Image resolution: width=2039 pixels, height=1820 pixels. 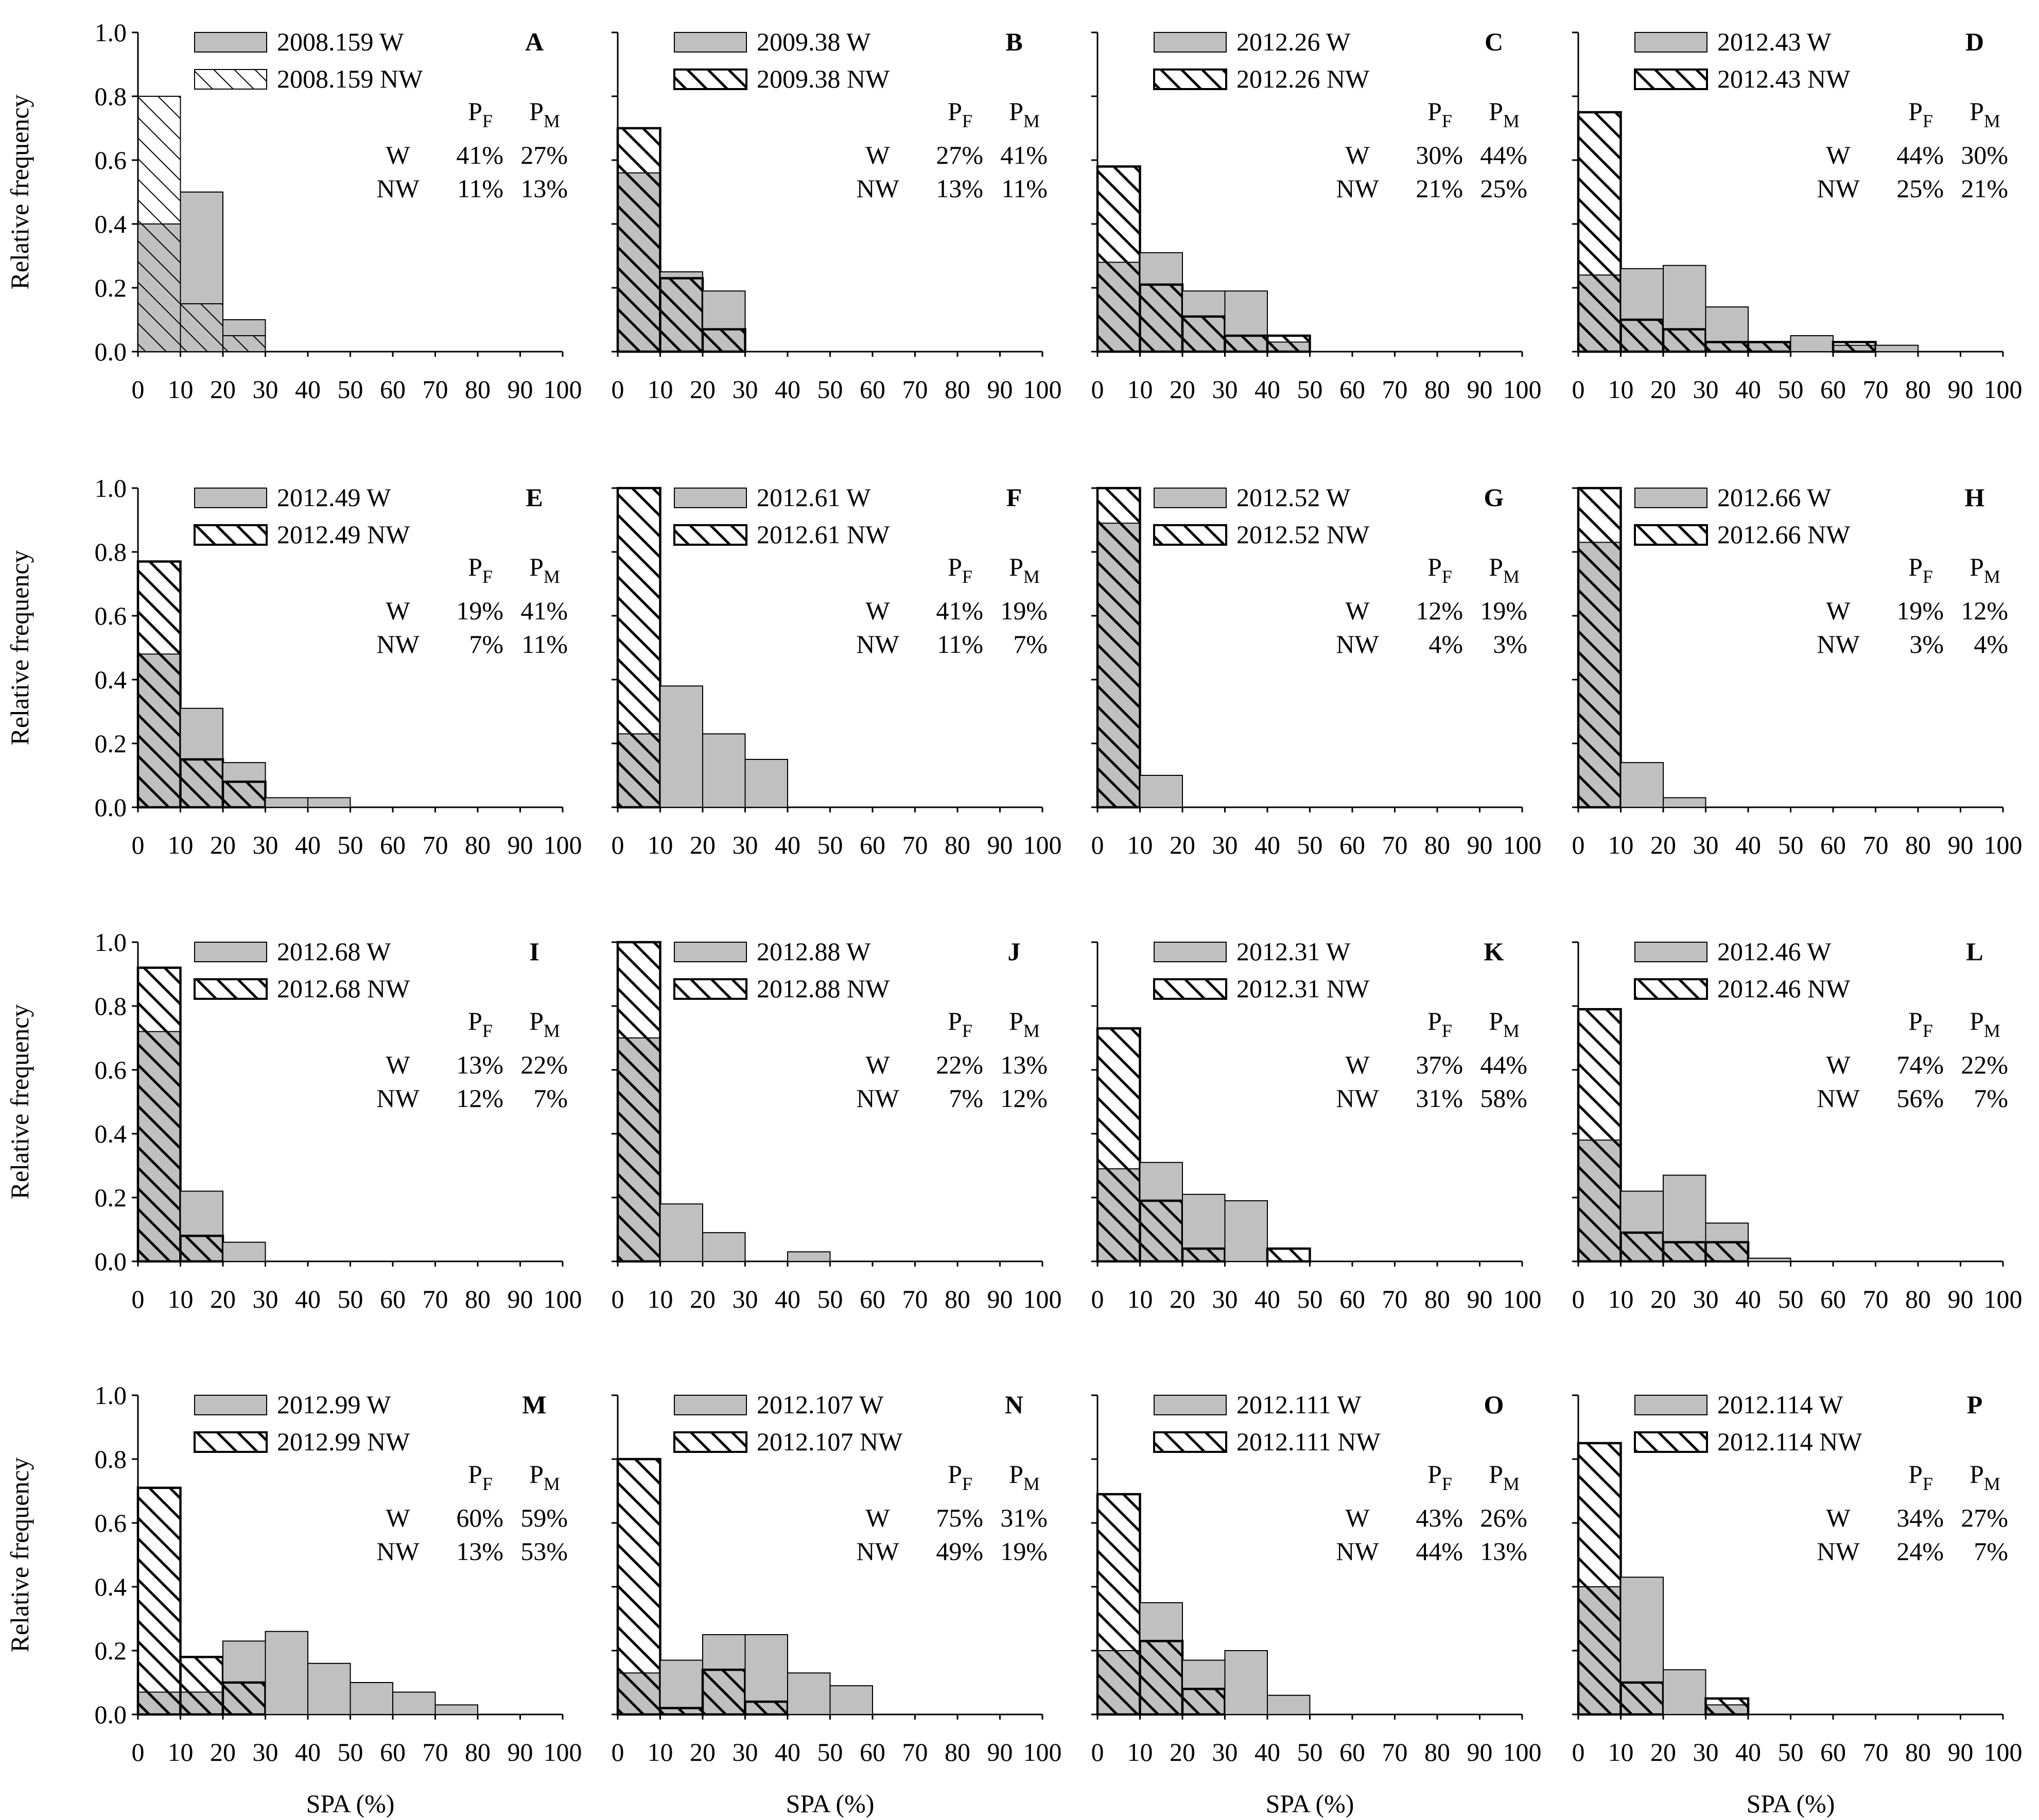 What do you see at coordinates (111, 1069) in the screenshot?
I see `y-tick-label: 0.6` at bounding box center [111, 1069].